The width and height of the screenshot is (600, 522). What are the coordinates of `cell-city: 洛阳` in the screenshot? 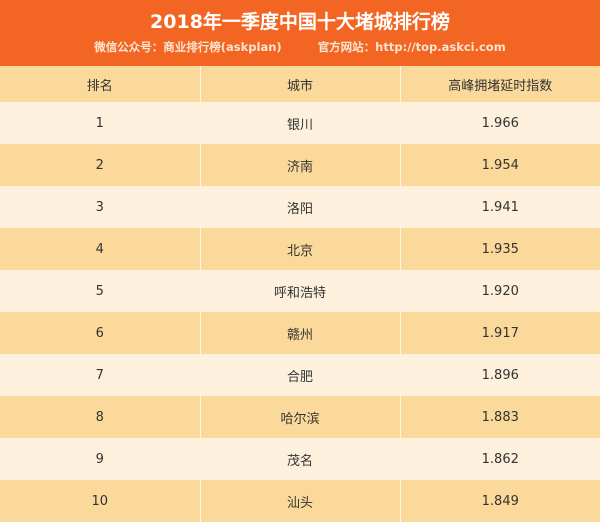 It's located at (299, 207).